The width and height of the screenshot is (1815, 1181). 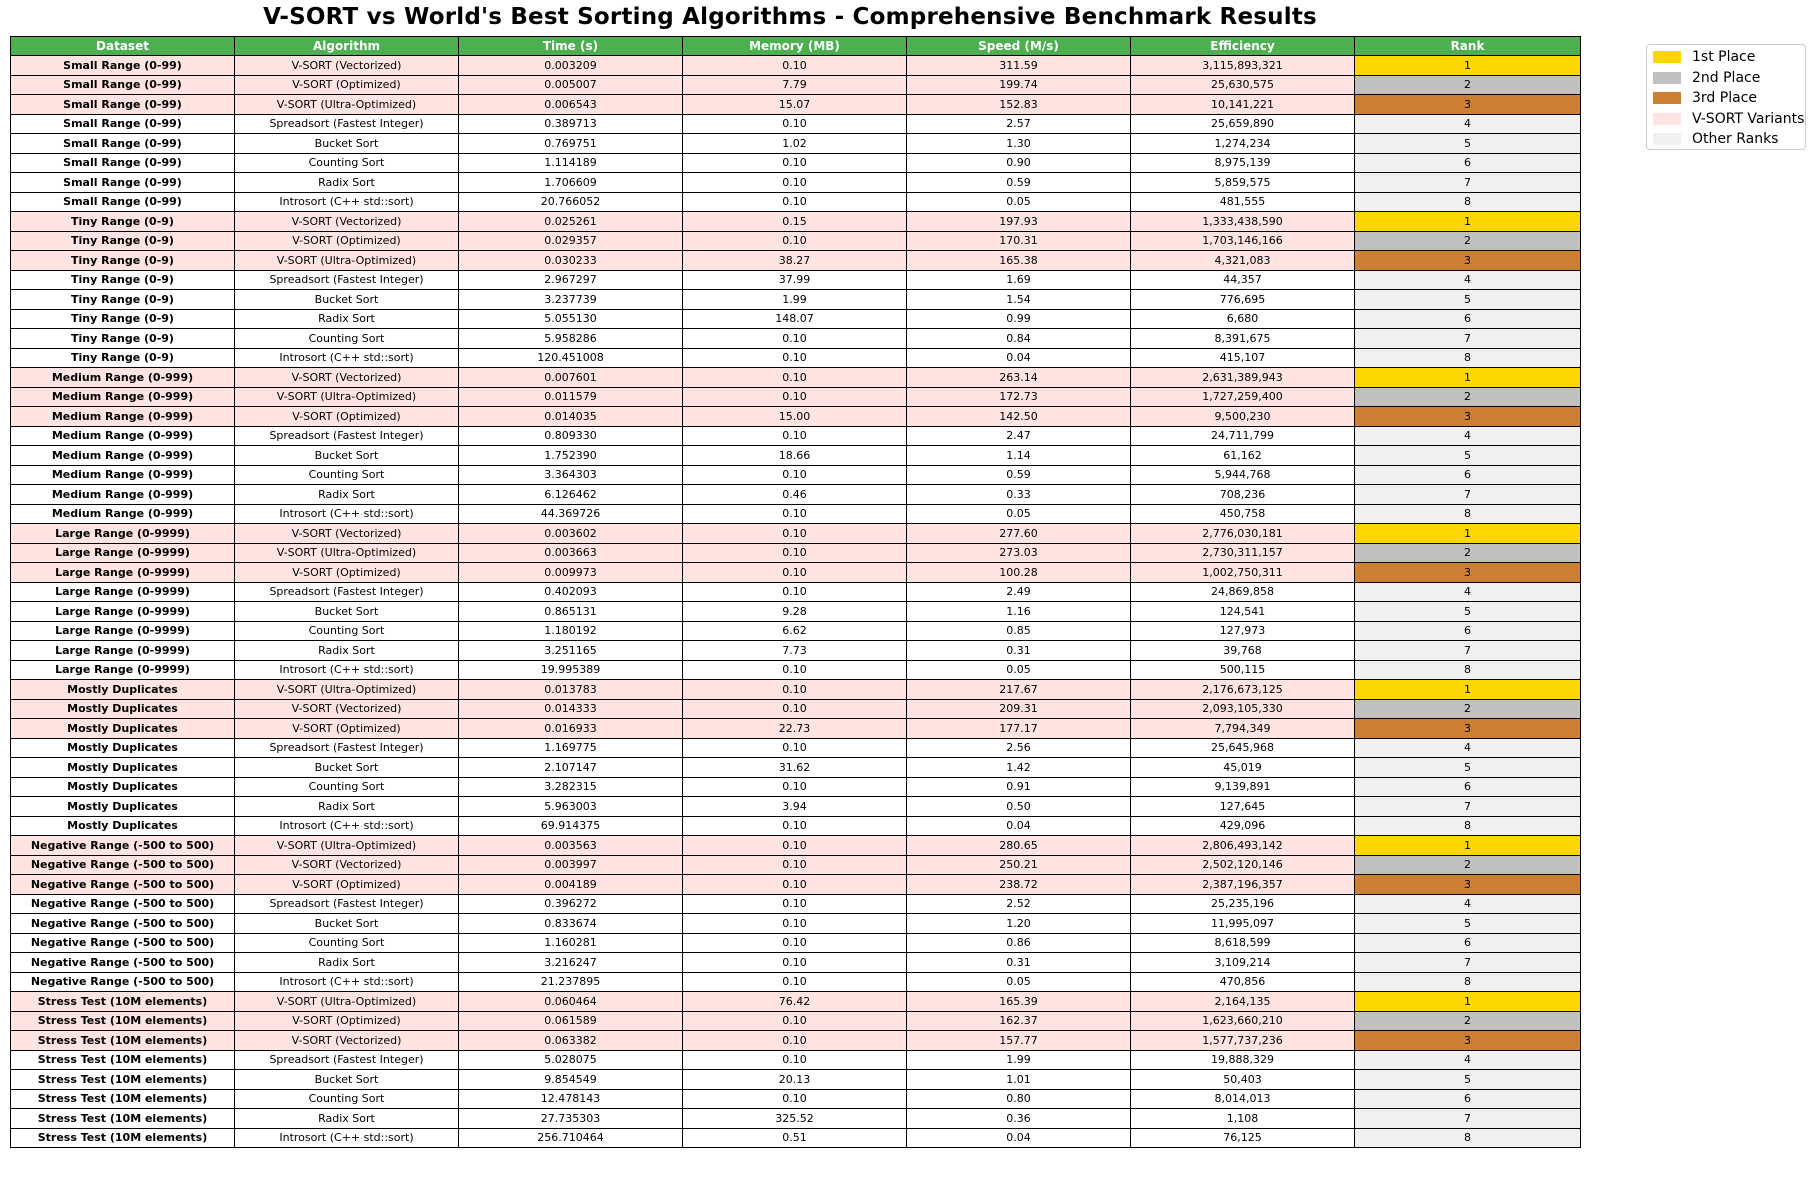 What do you see at coordinates (1018, 357) in the screenshot?
I see `cell-speed: 0.04` at bounding box center [1018, 357].